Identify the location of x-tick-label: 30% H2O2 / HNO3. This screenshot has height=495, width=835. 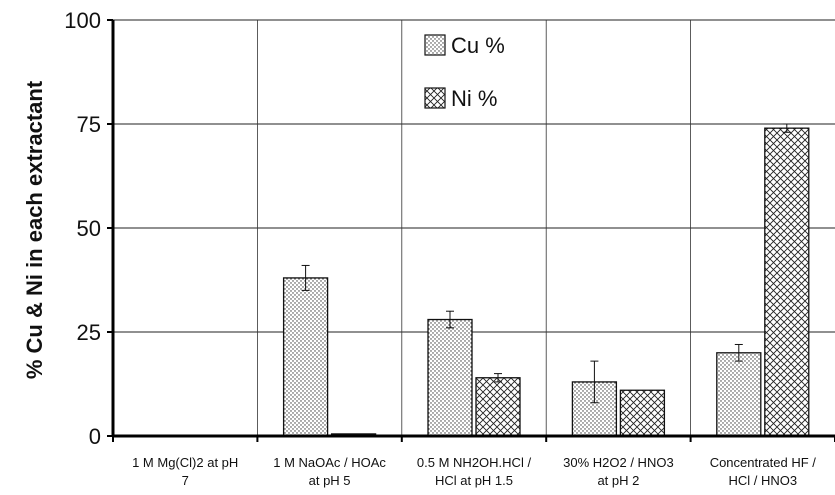
(618, 462).